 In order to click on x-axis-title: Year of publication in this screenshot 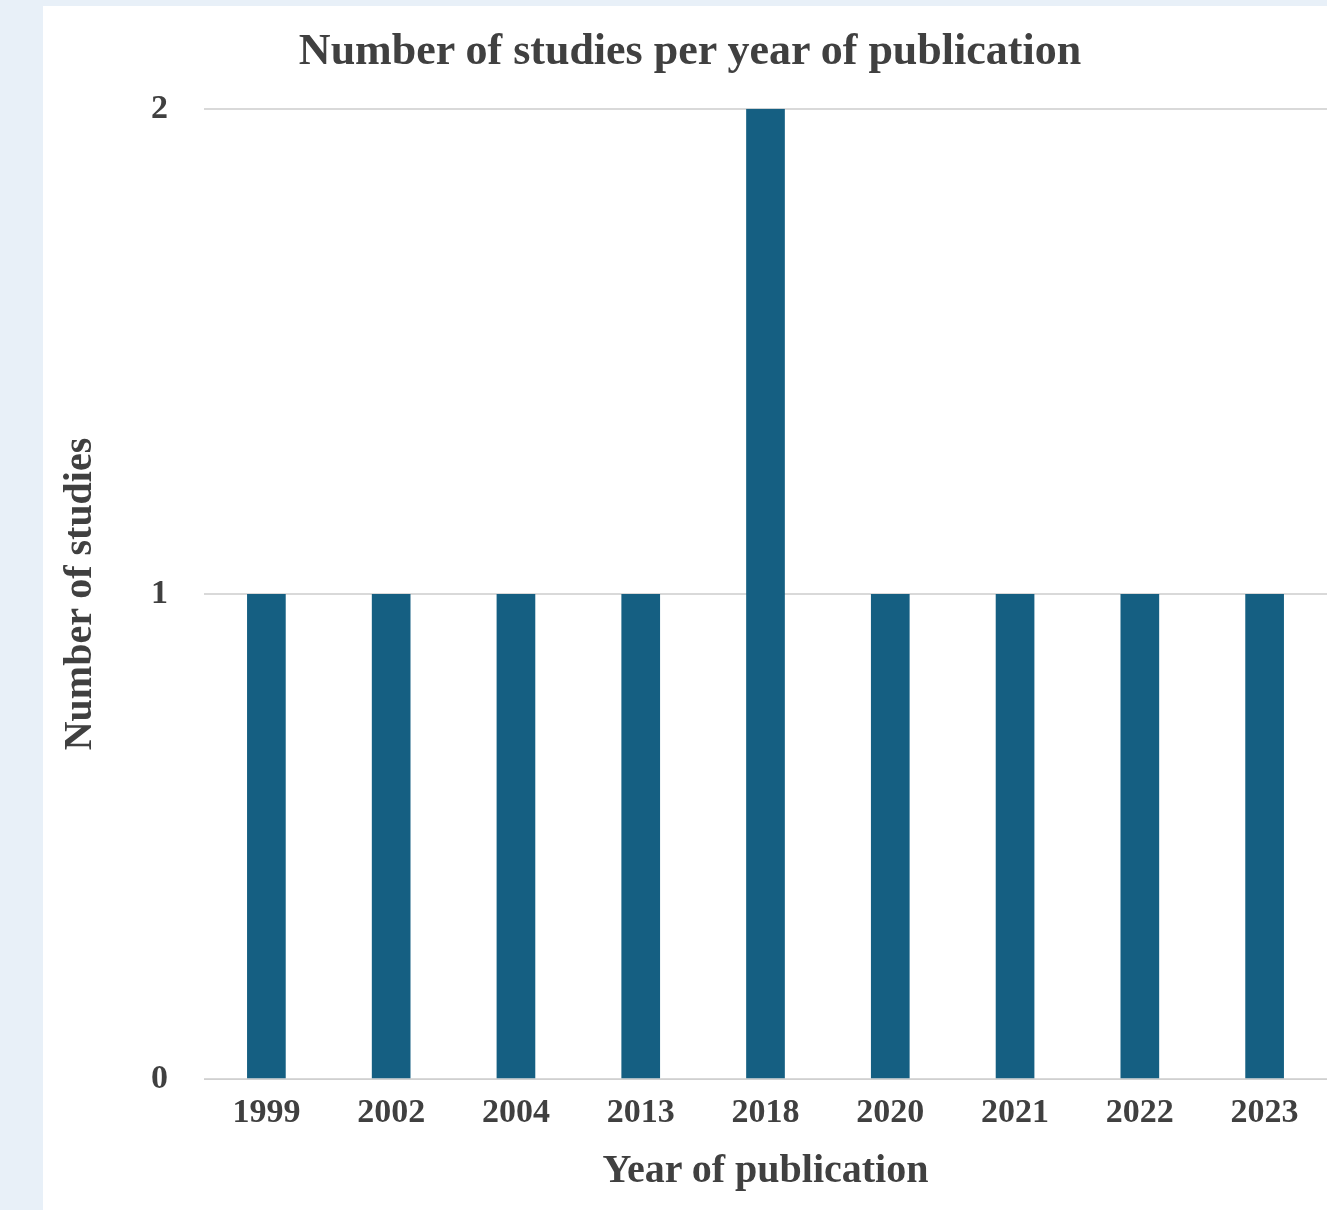, I will do `click(765, 1169)`.